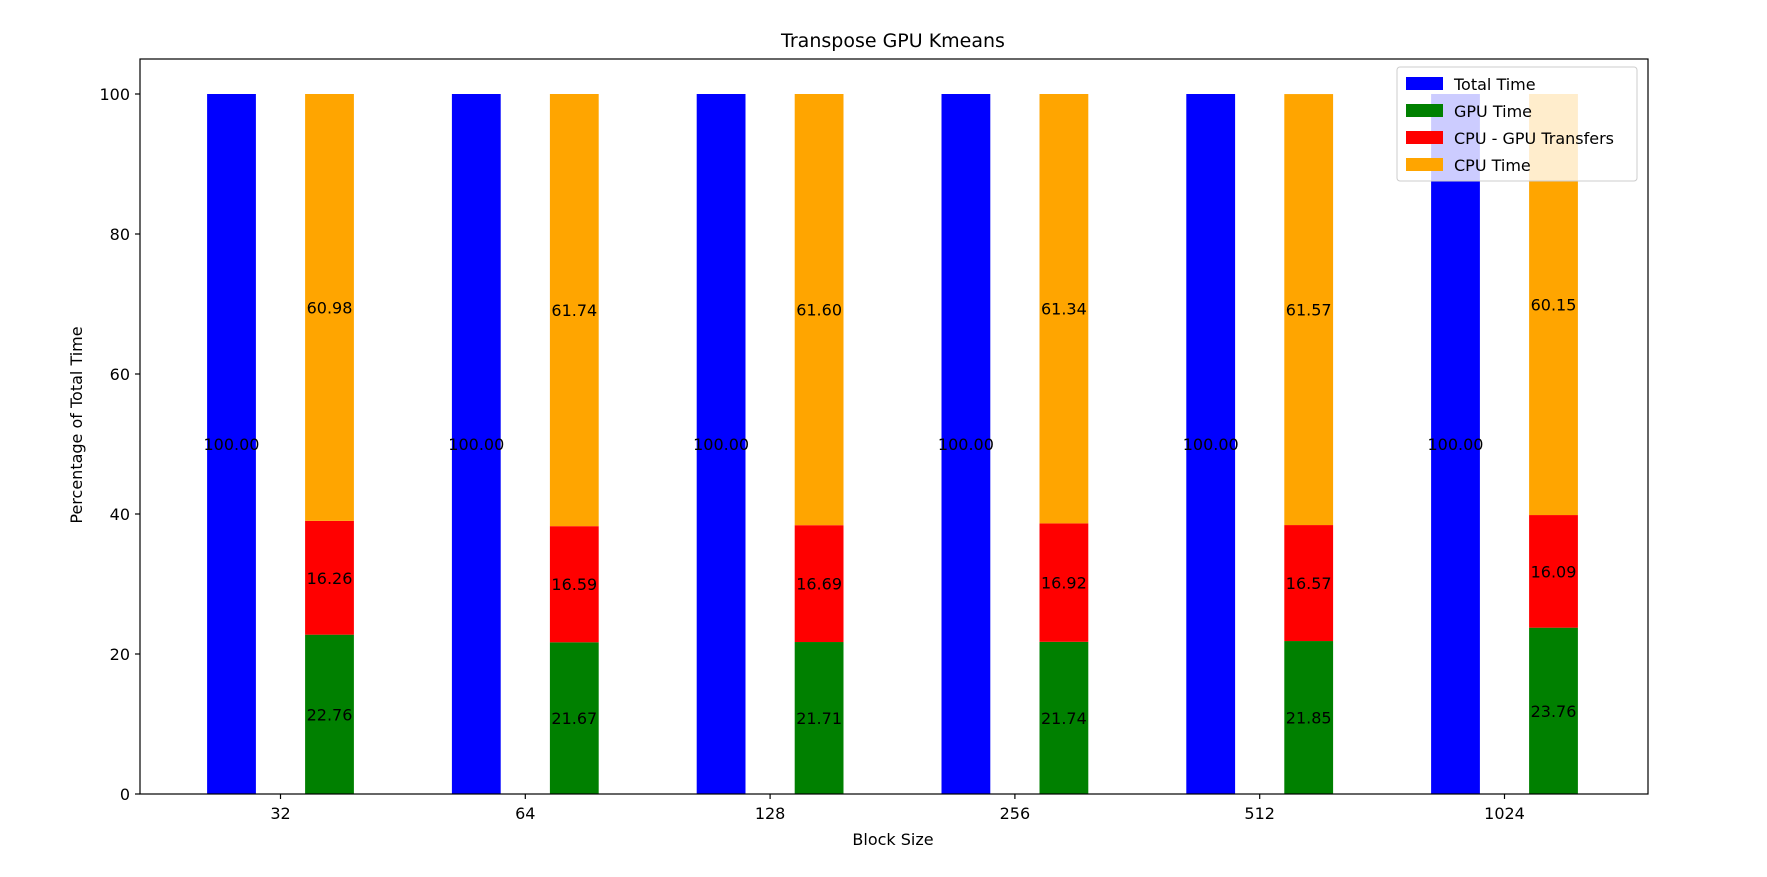 The width and height of the screenshot is (1767, 877). I want to click on y-tick-label: 60, so click(120, 374).